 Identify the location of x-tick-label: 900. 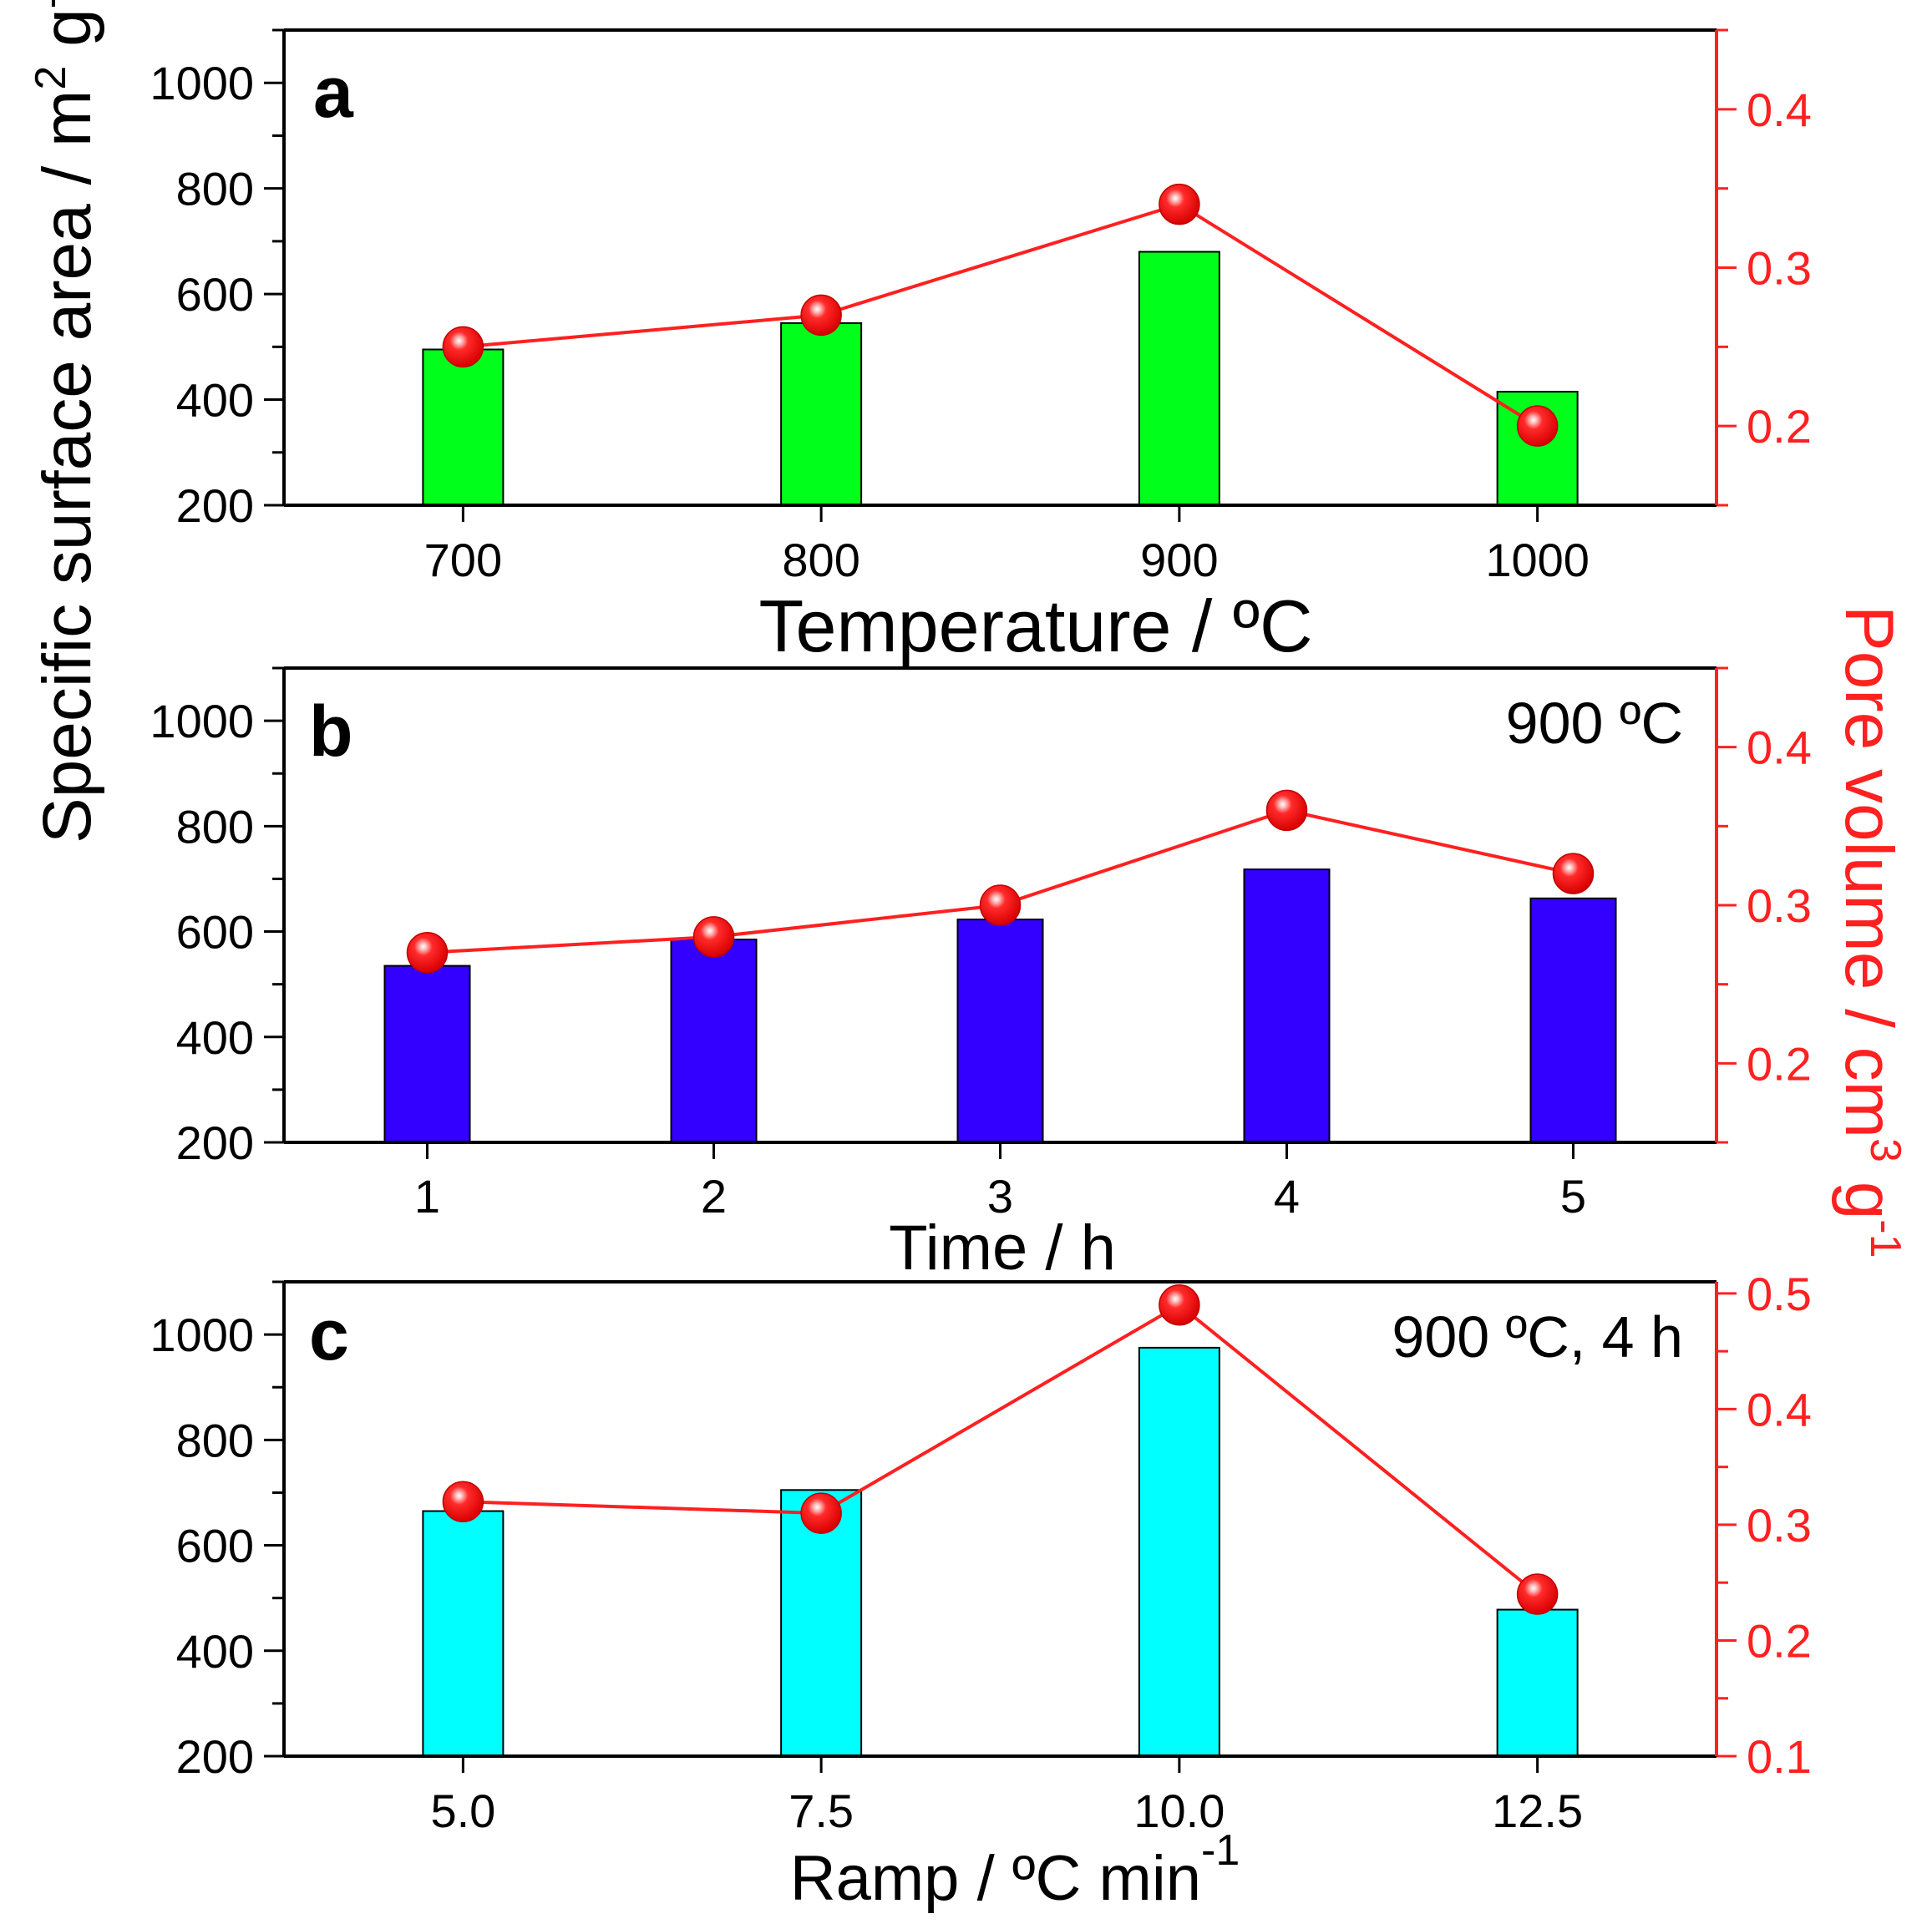
(1179, 560).